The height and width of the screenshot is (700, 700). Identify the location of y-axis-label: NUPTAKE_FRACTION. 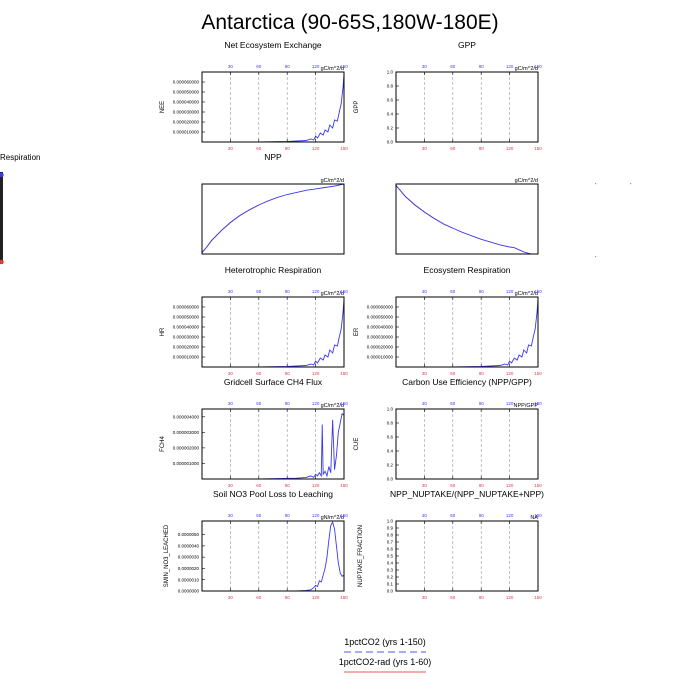
(361, 556).